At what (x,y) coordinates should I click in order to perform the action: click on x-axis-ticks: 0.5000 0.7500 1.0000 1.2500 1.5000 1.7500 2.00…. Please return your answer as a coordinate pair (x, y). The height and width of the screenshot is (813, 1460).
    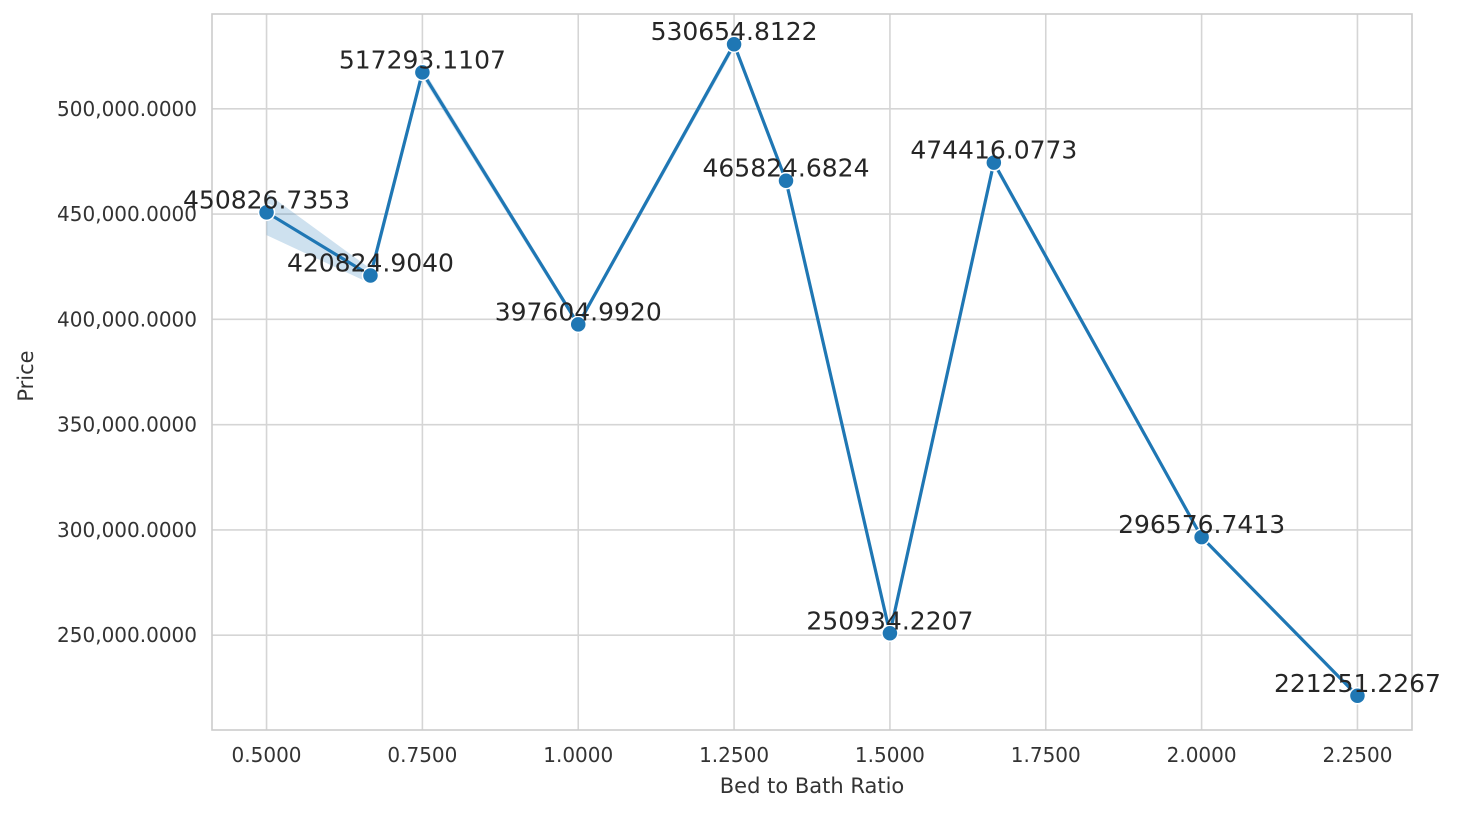
    Looking at the image, I should click on (812, 755).